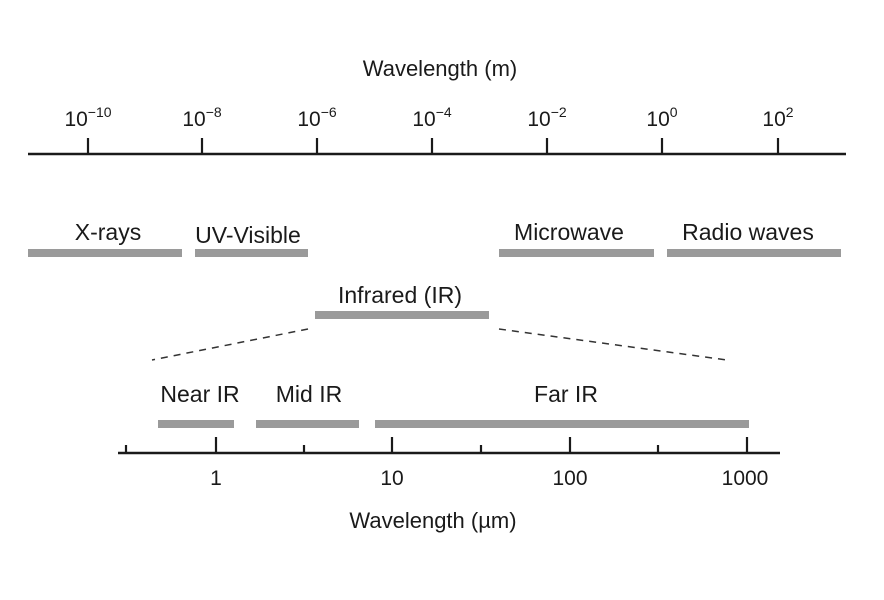 The width and height of the screenshot is (884, 600). Describe the element at coordinates (248, 235) in the screenshot. I see `region-label-uv-visible: UV-Visible` at that location.